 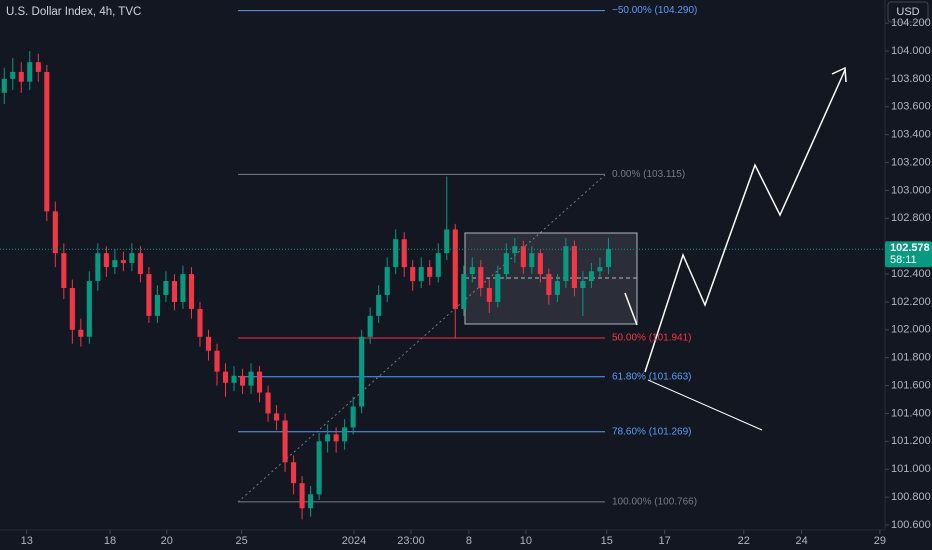 I want to click on x-tick-label: 13, so click(x=27, y=541).